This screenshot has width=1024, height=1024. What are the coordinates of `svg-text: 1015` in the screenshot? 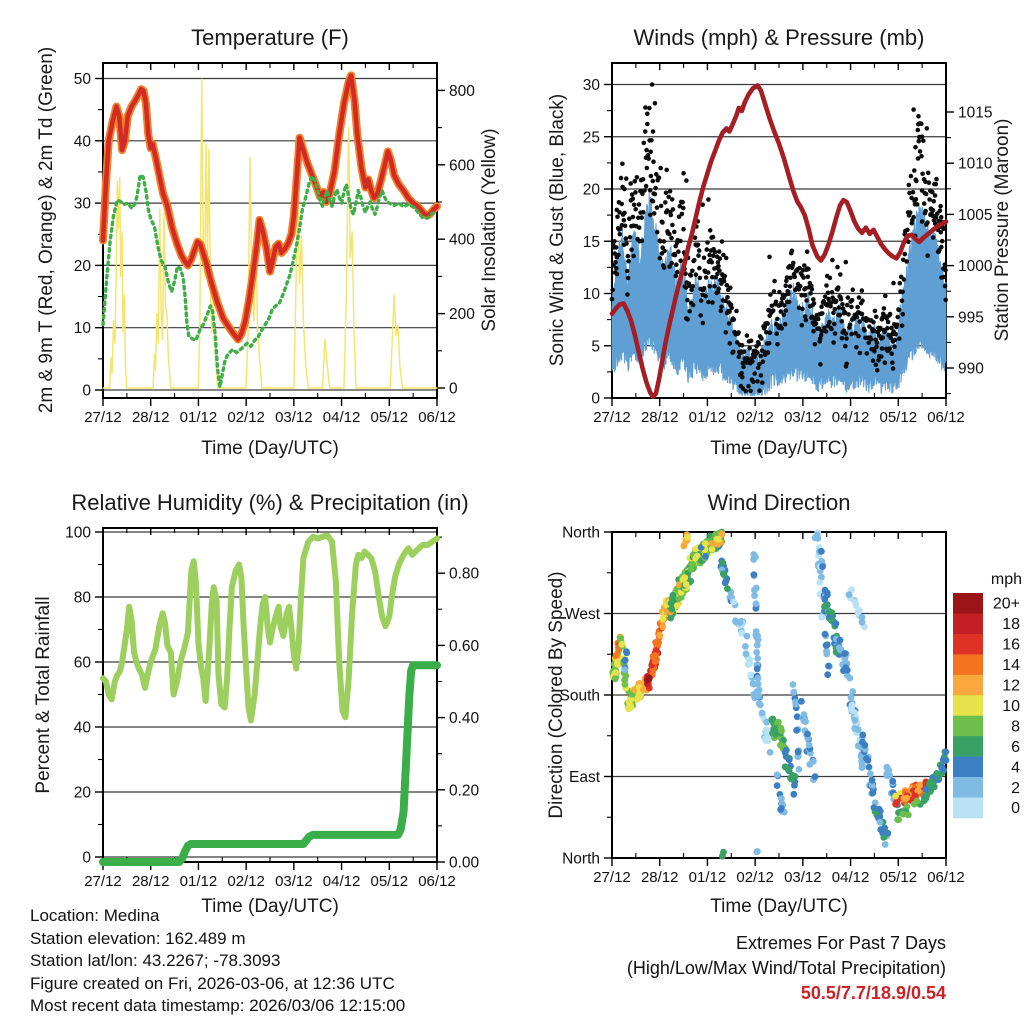 It's located at (975, 113).